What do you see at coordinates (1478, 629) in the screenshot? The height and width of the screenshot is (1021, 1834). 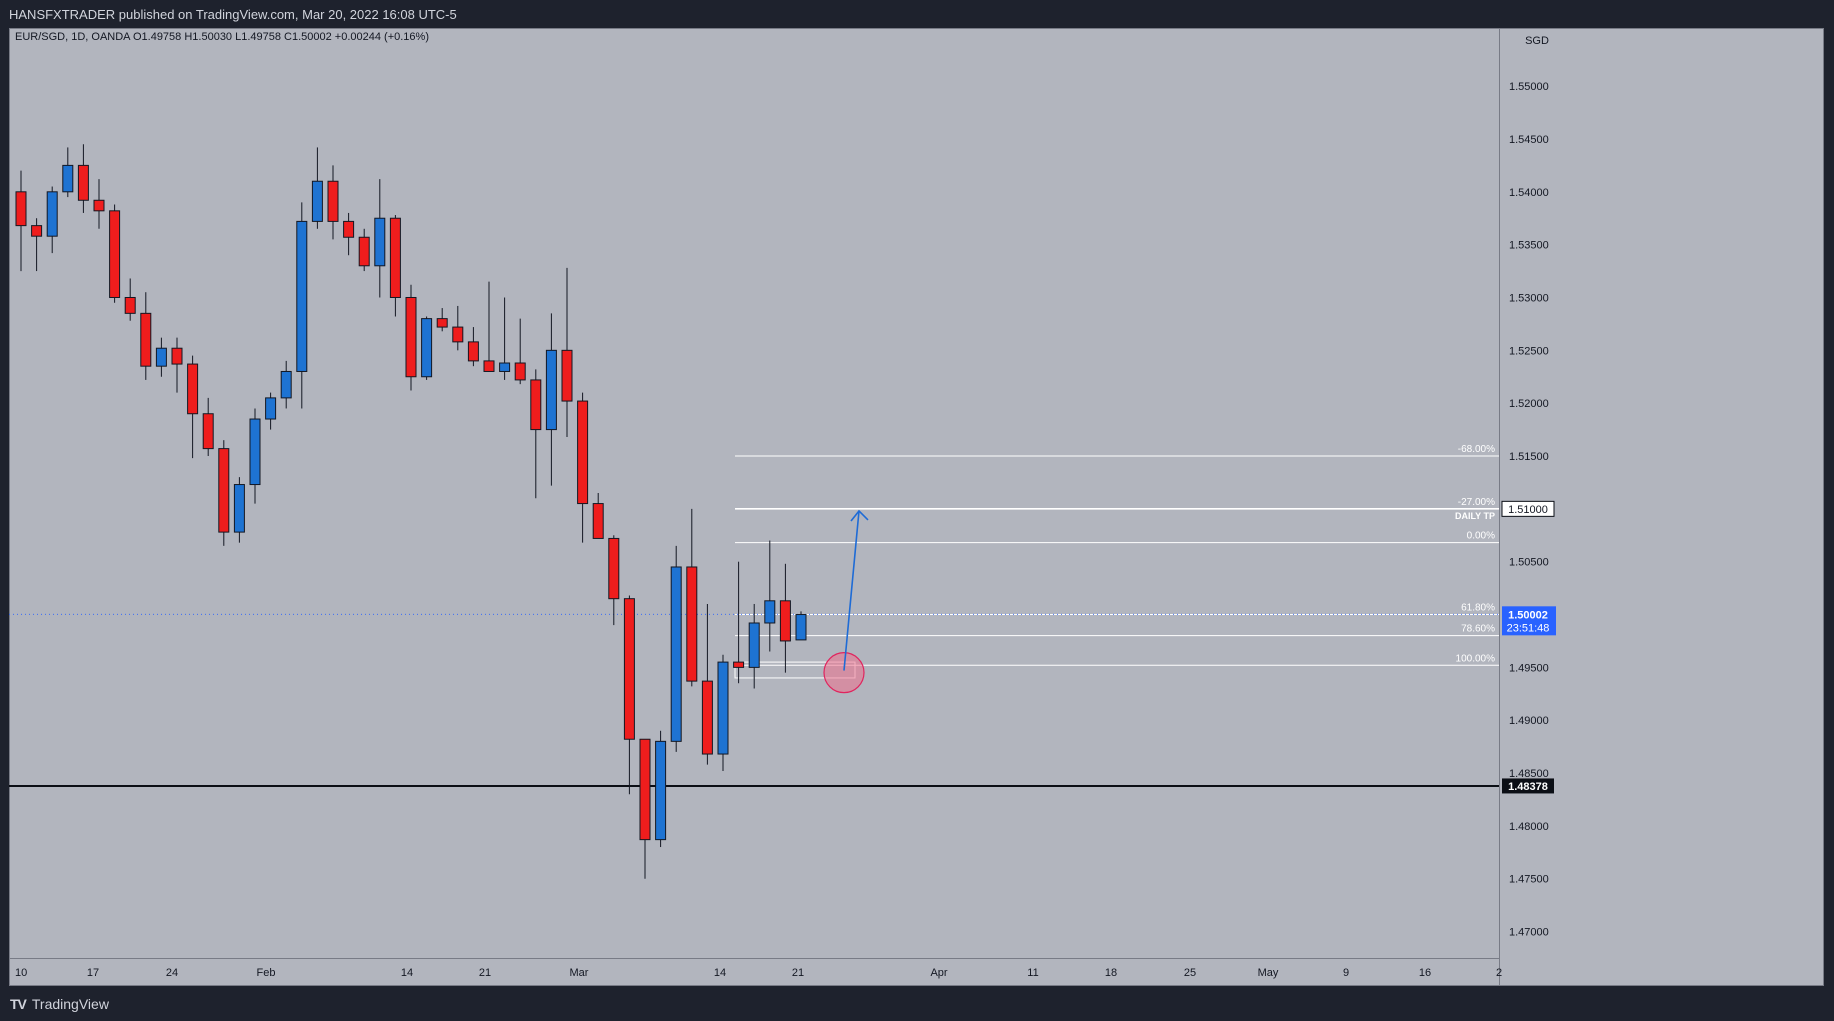 I see `fib-level-label: 78.60%` at bounding box center [1478, 629].